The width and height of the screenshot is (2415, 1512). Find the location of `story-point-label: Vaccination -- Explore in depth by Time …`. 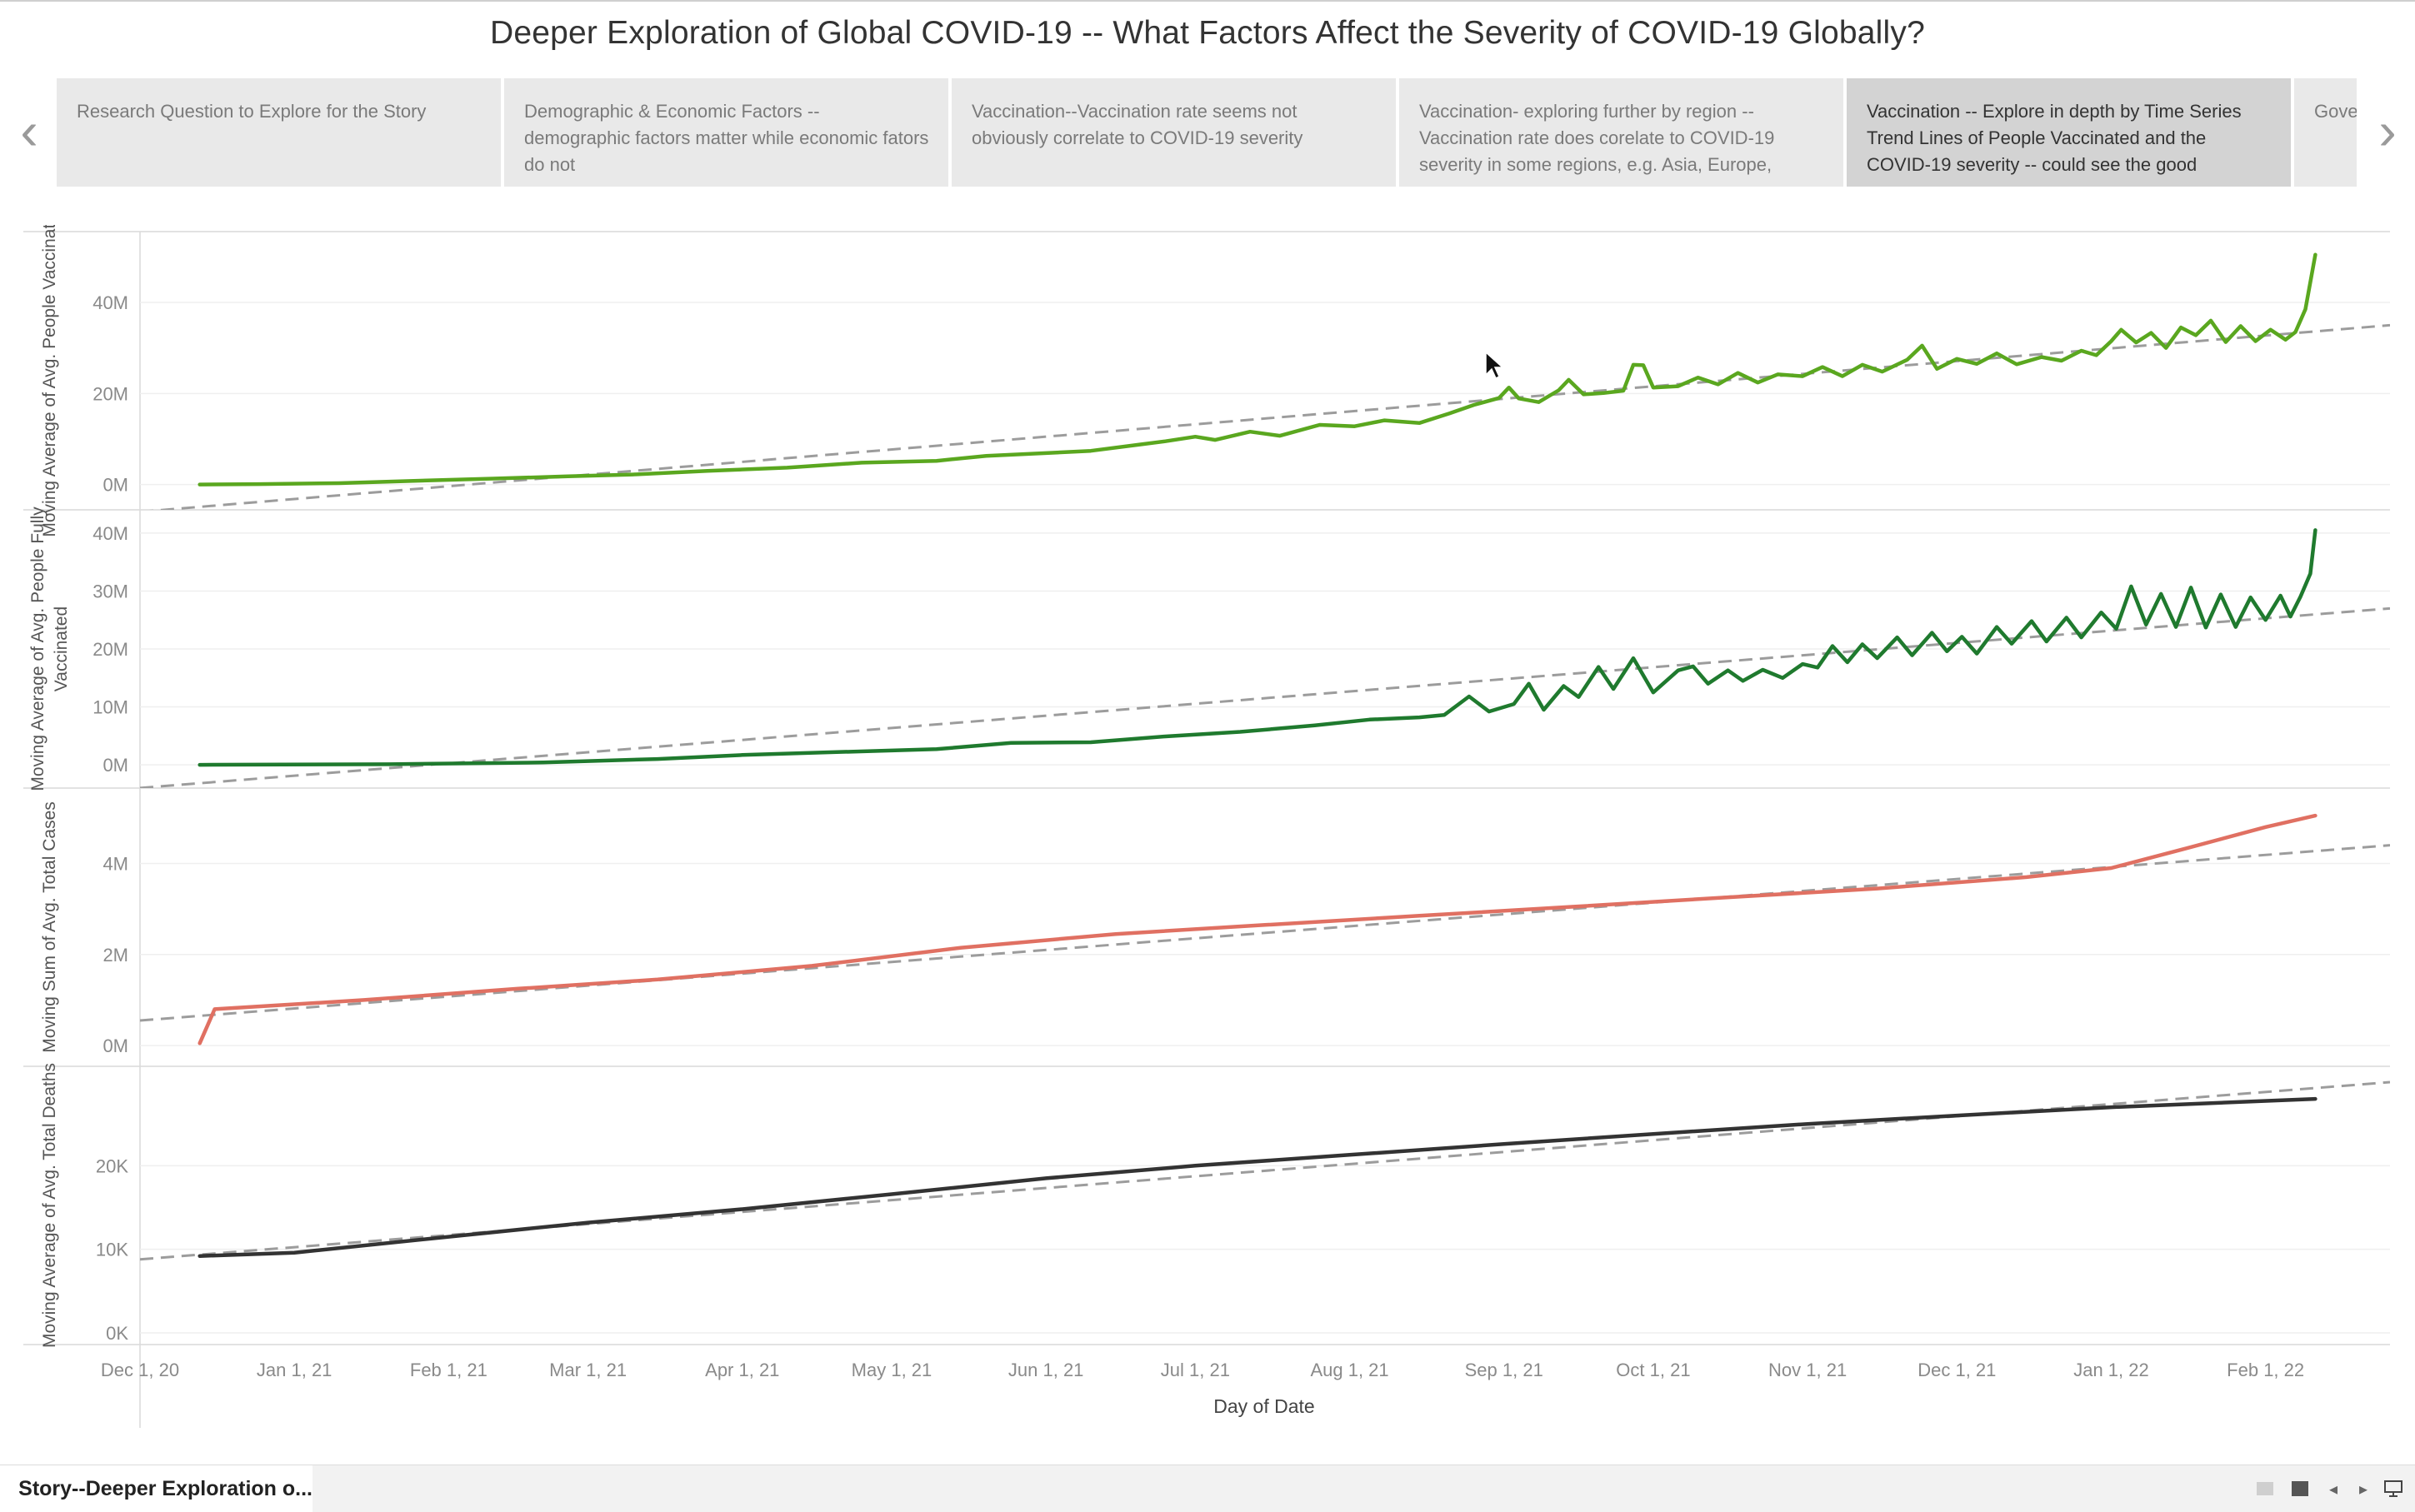

story-point-label: Vaccination -- Explore in depth by Time … is located at coordinates (2054, 138).